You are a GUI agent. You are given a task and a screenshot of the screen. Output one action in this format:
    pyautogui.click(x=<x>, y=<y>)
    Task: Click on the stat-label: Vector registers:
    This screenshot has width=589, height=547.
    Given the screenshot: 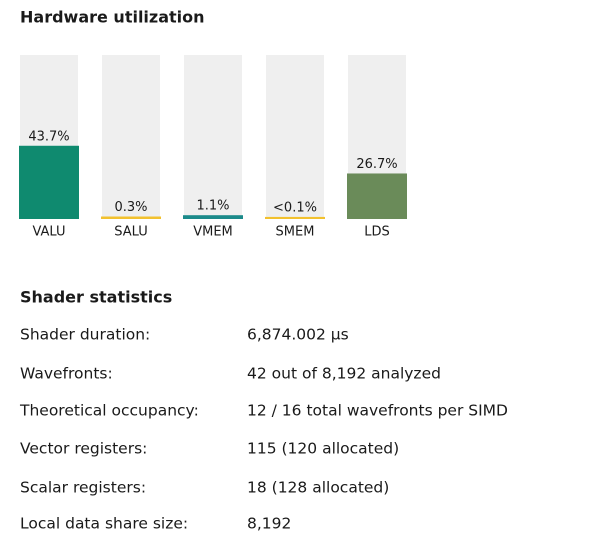 What is the action you would take?
    pyautogui.click(x=83, y=449)
    